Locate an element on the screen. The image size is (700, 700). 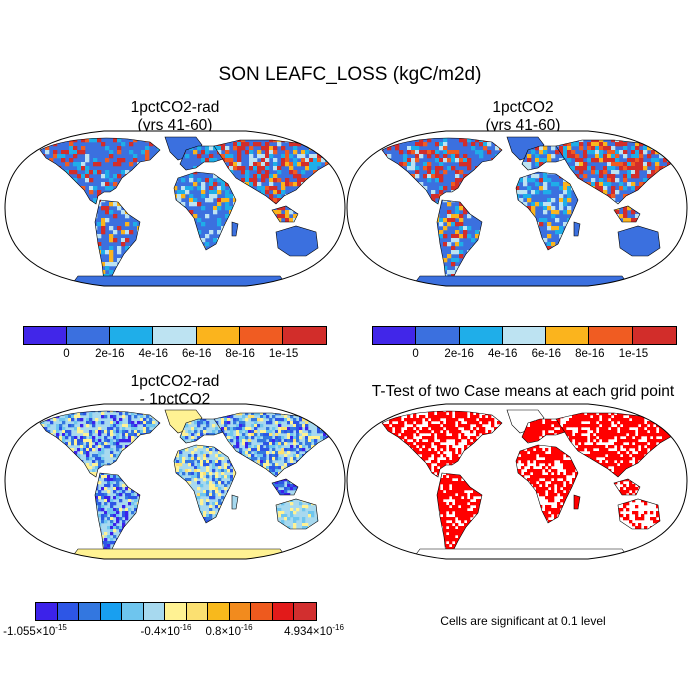
ttest-annotation: Cells are significant at 0.1 level is located at coordinates (523, 621).